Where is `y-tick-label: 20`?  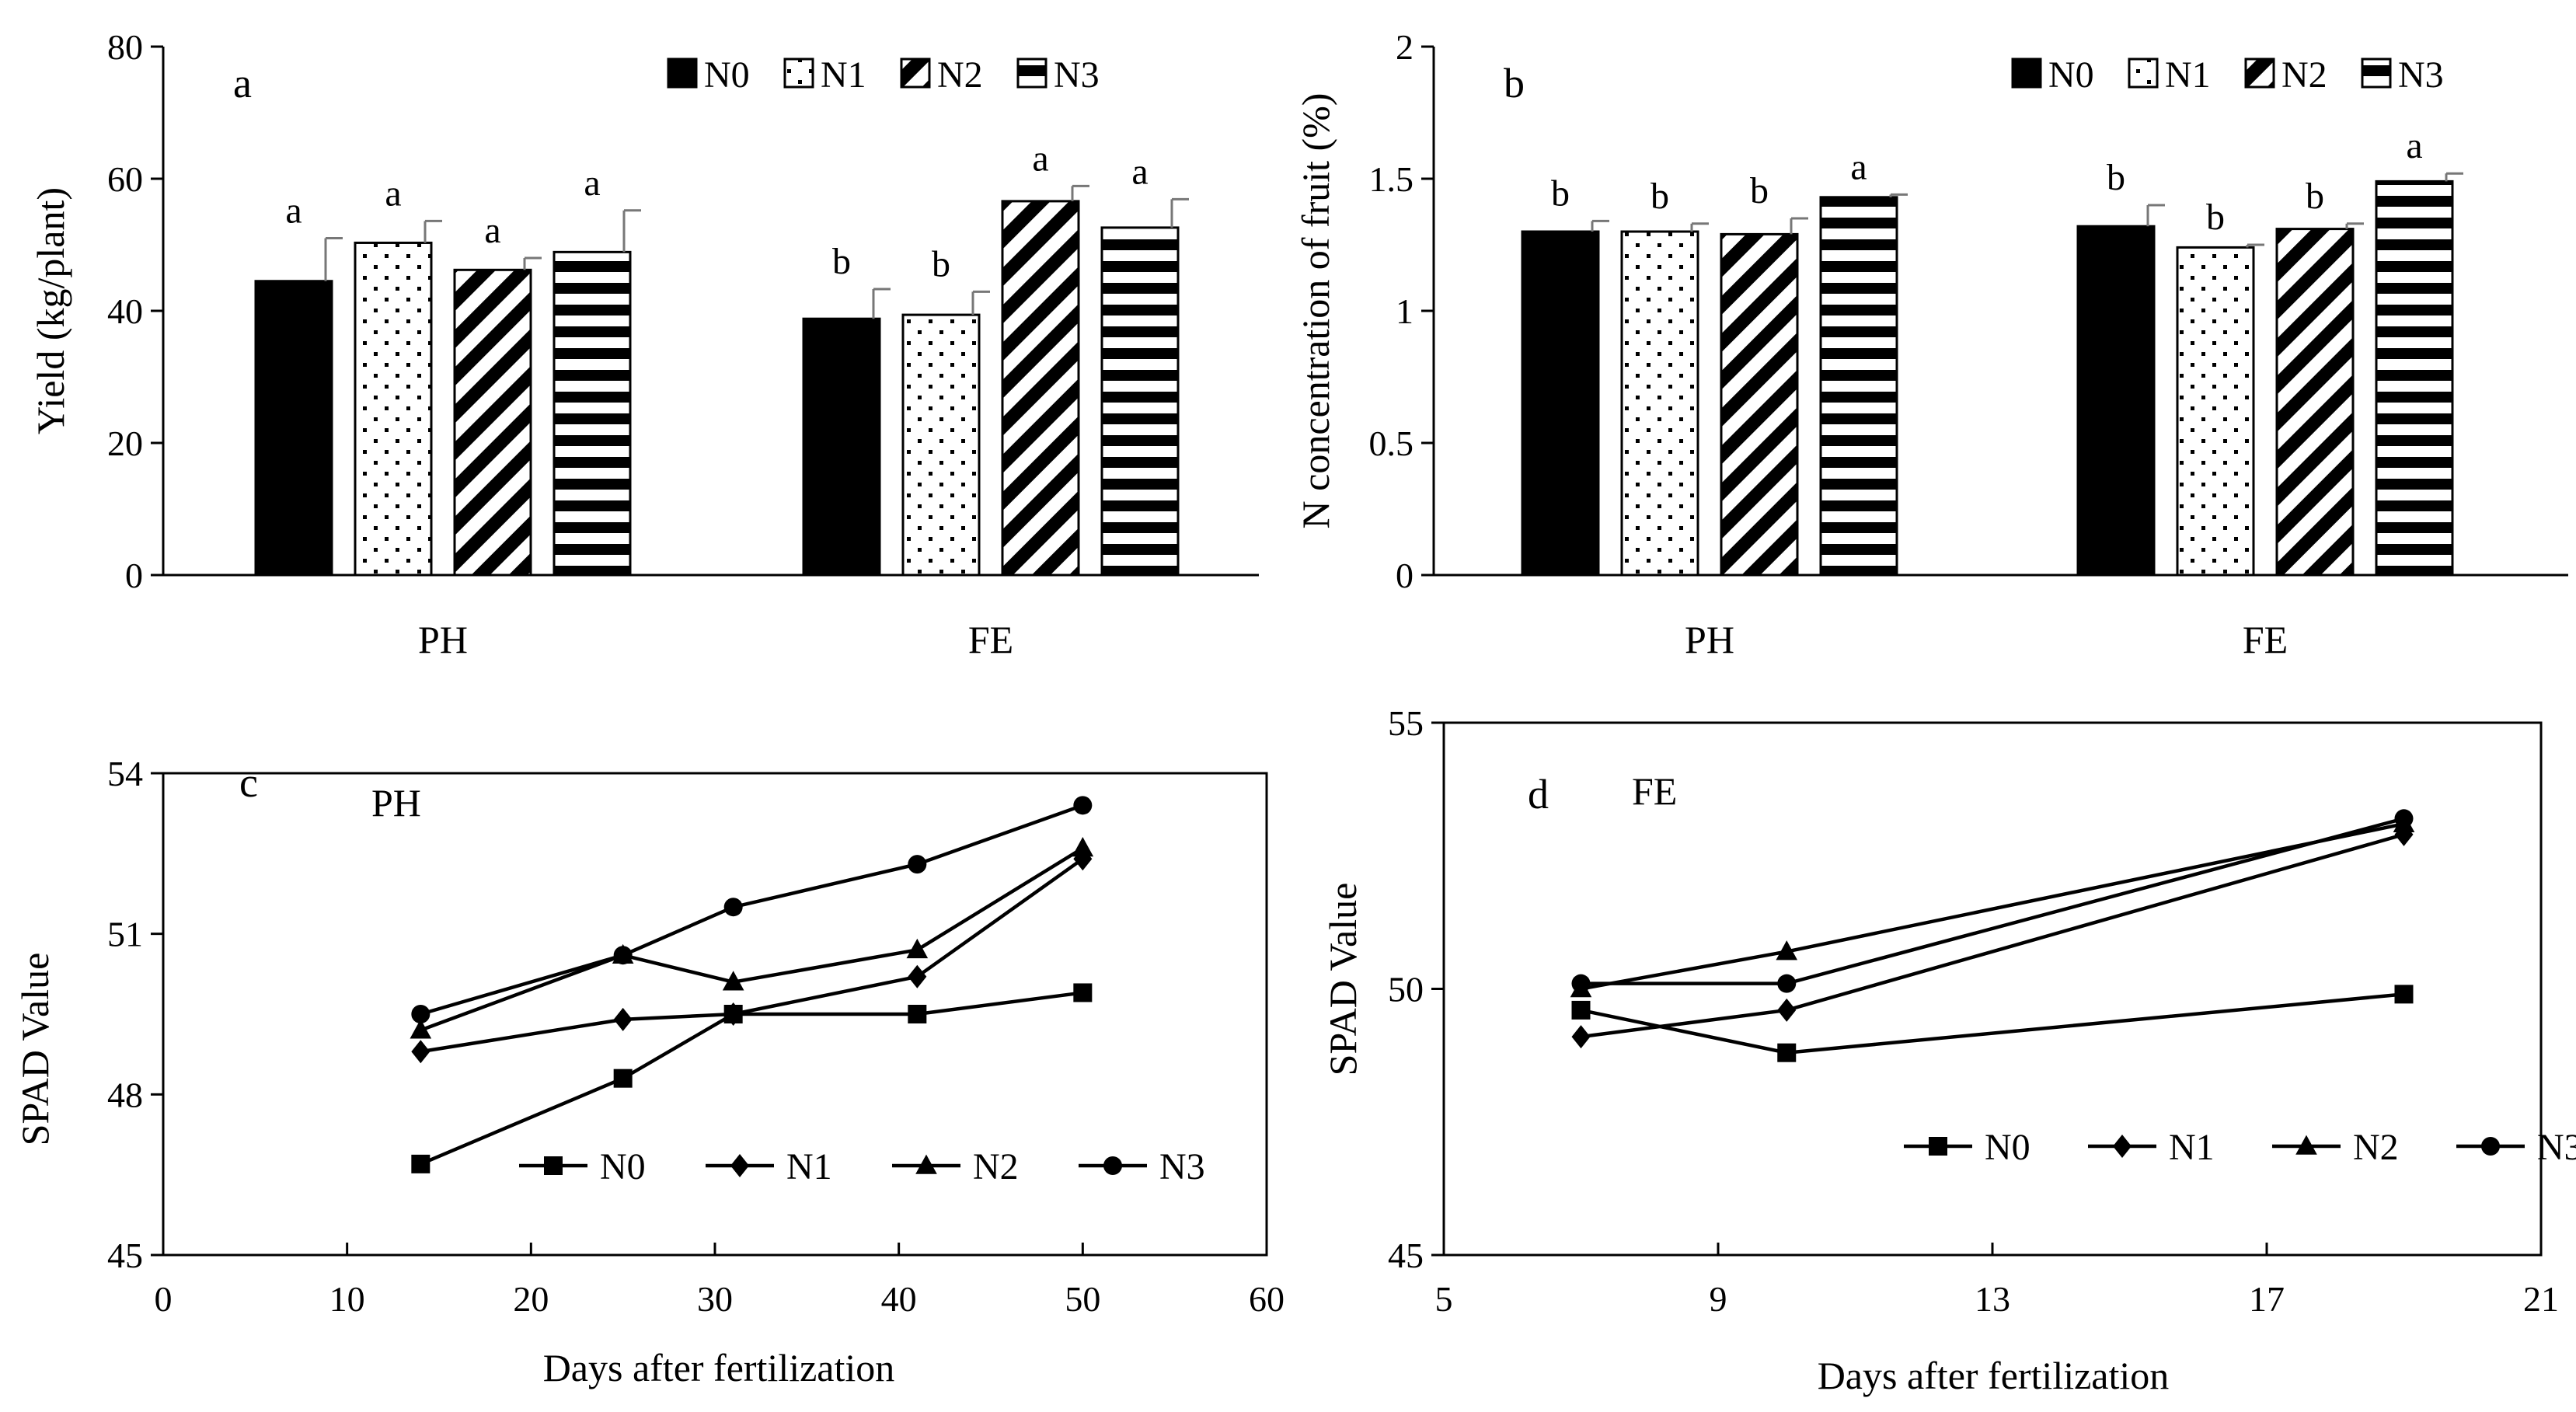 y-tick-label: 20 is located at coordinates (125, 444).